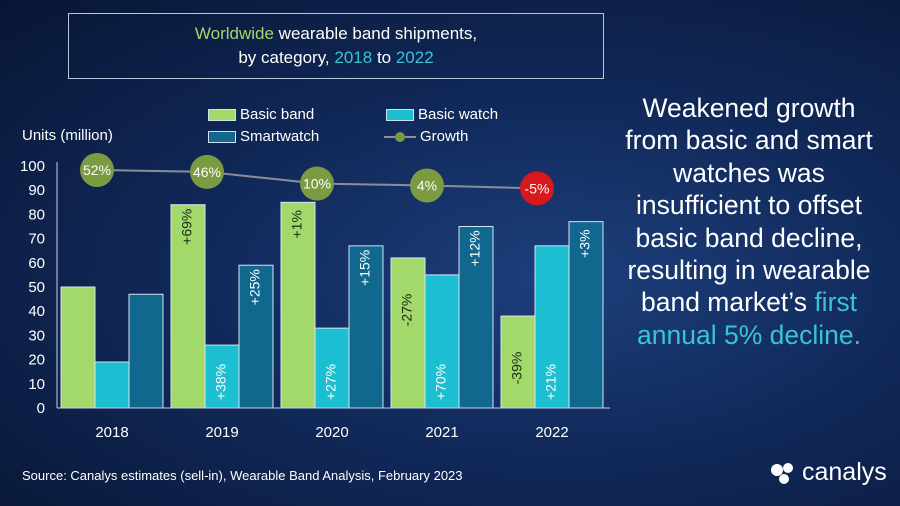 This screenshot has width=900, height=506. What do you see at coordinates (844, 472) in the screenshot?
I see `canalys-logo-text: canalys` at bounding box center [844, 472].